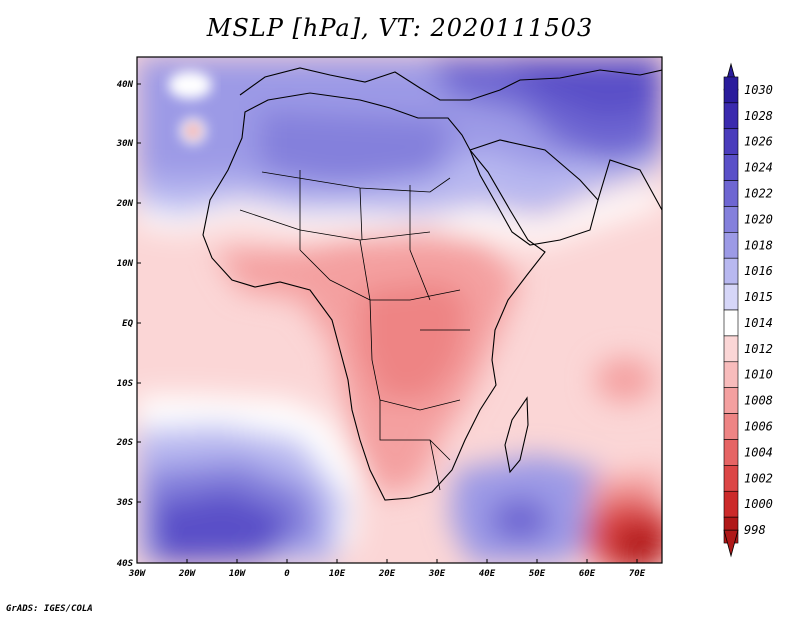 The image size is (800, 618). What do you see at coordinates (537, 574) in the screenshot?
I see `lon-tick-label: 50E` at bounding box center [537, 574].